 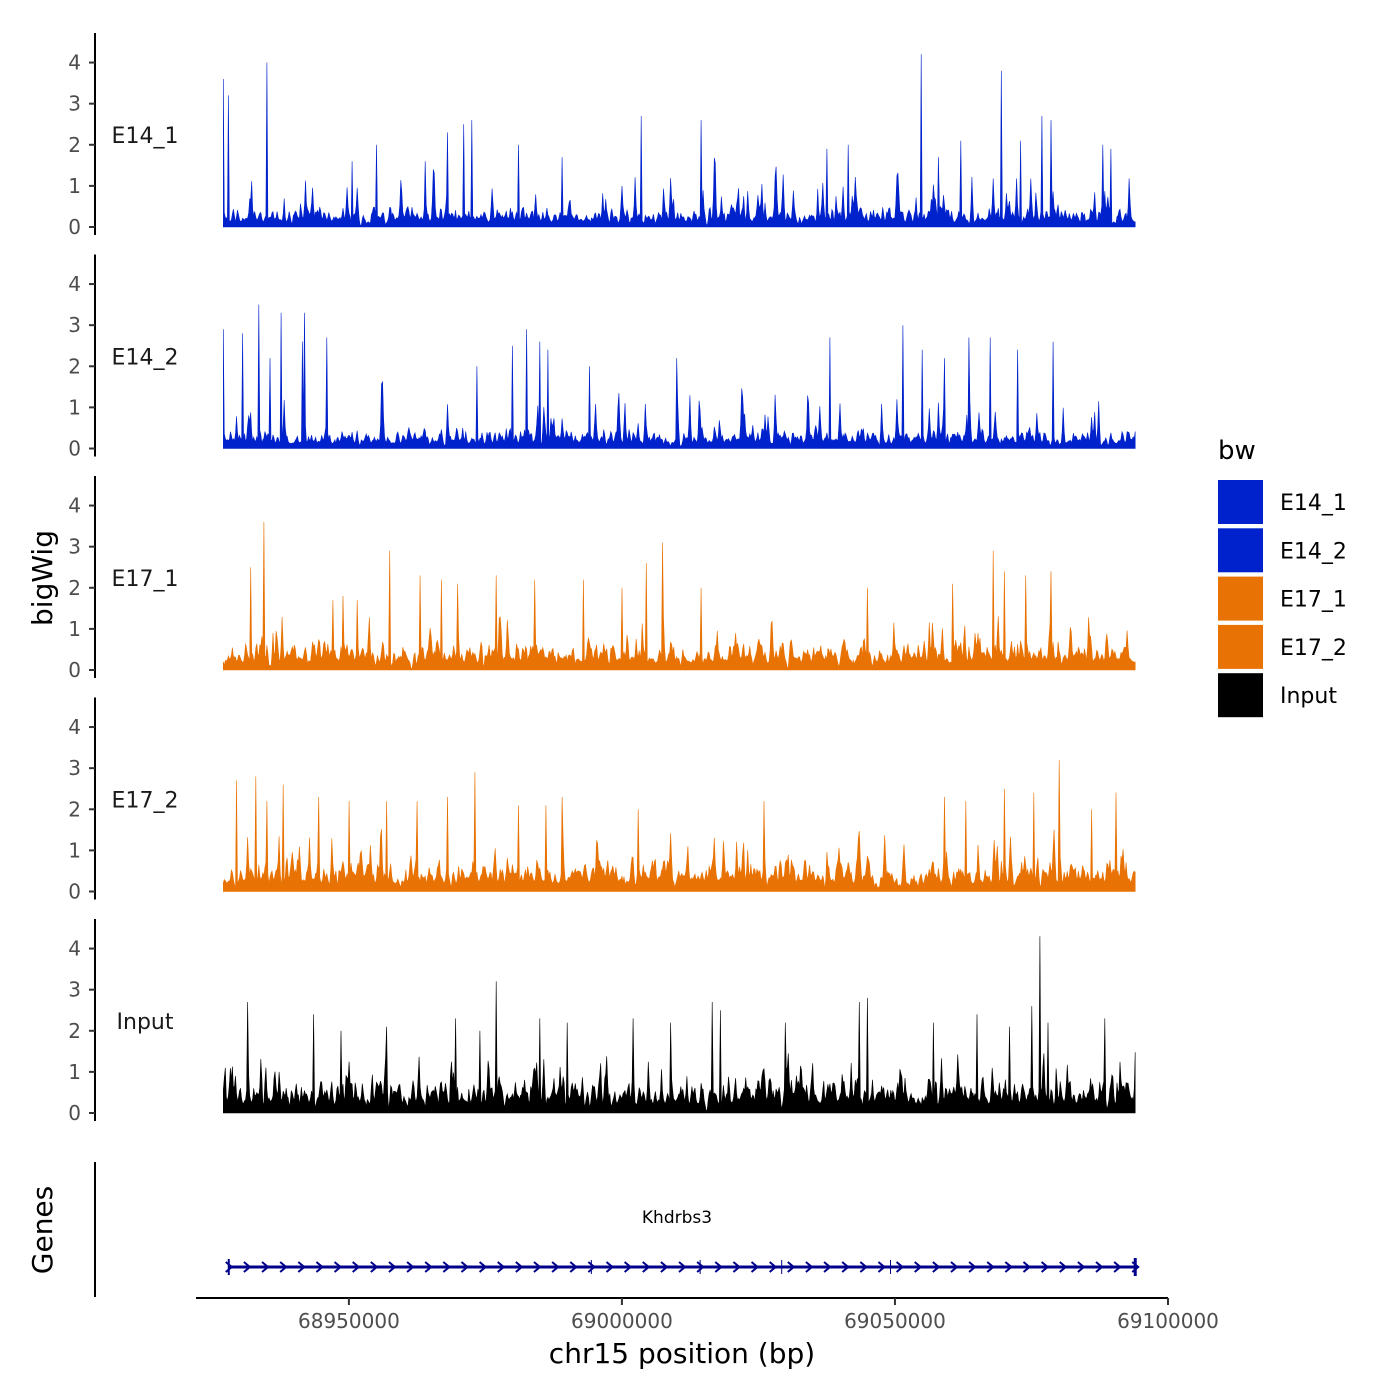 I want to click on x-tick-label: 69100000, so click(x=1168, y=1321).